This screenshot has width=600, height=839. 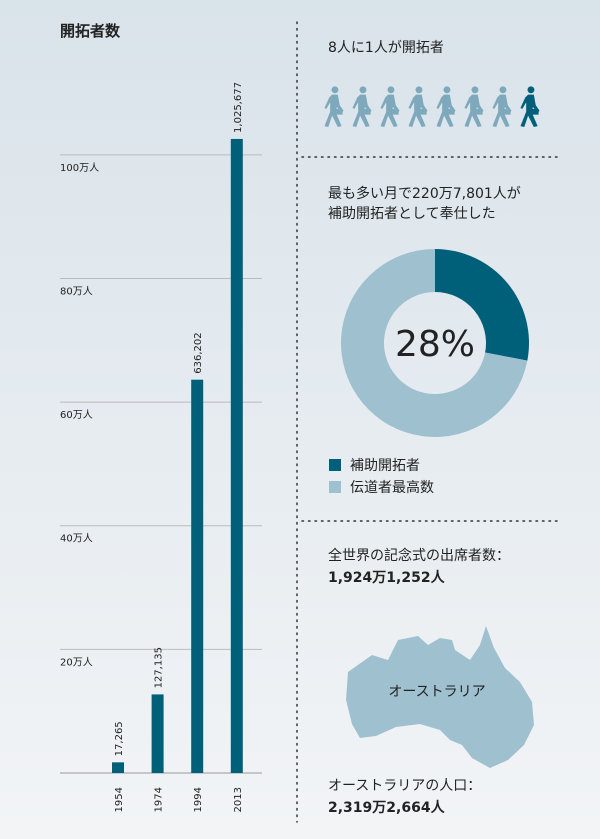 What do you see at coordinates (198, 799) in the screenshot?
I see `x-tick-label: 1994` at bounding box center [198, 799].